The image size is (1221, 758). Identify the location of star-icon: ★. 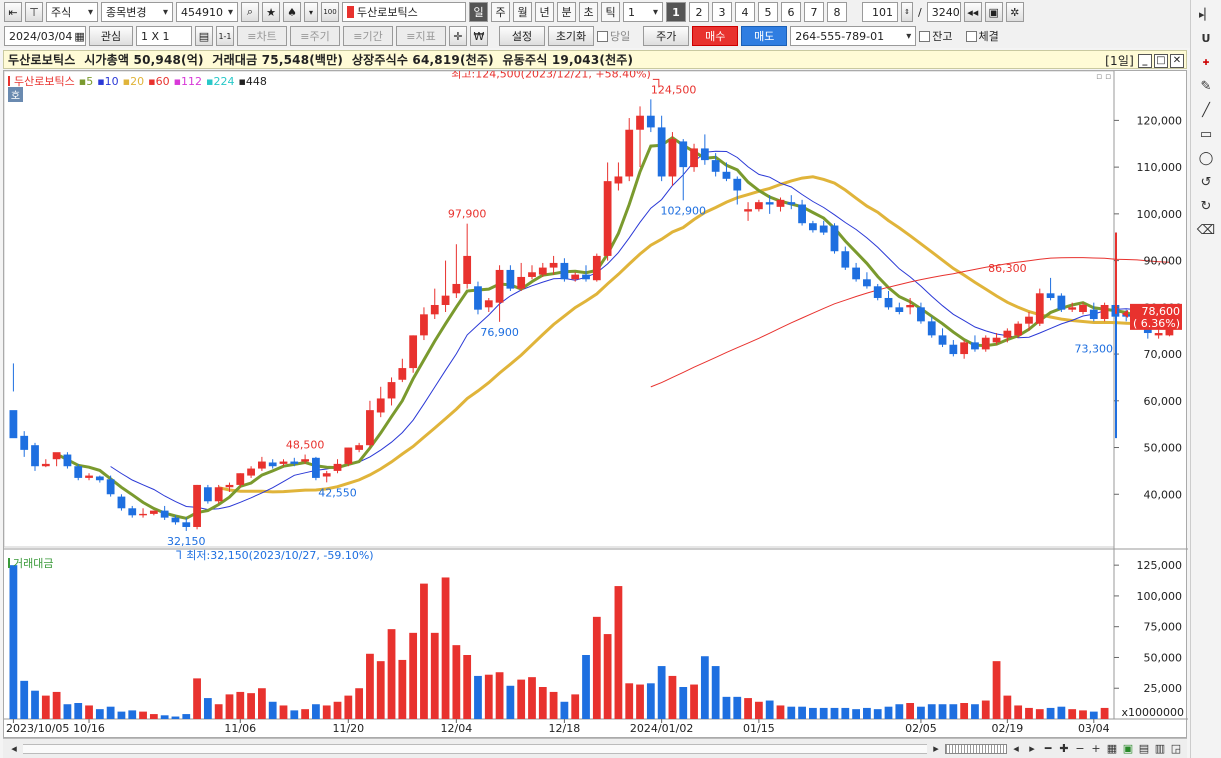
(271, 12).